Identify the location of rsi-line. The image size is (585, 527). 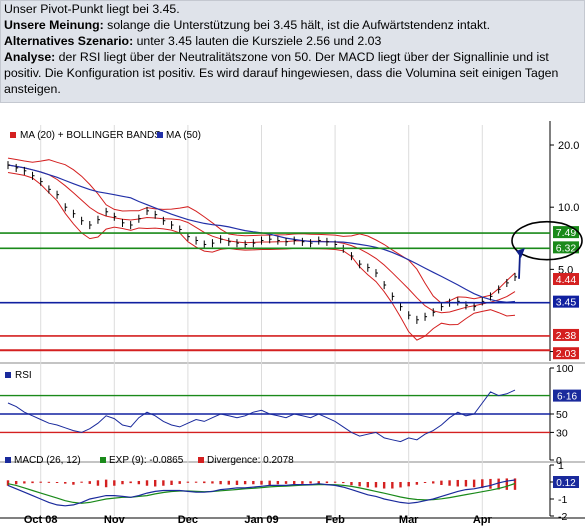
(261, 416).